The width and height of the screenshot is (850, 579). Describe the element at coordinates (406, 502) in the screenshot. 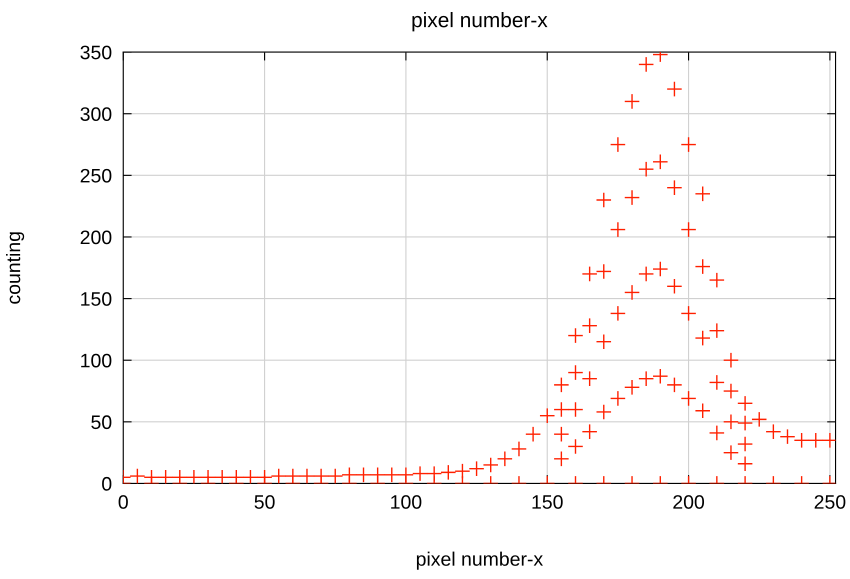

I see `x-tick-label: 100` at that location.